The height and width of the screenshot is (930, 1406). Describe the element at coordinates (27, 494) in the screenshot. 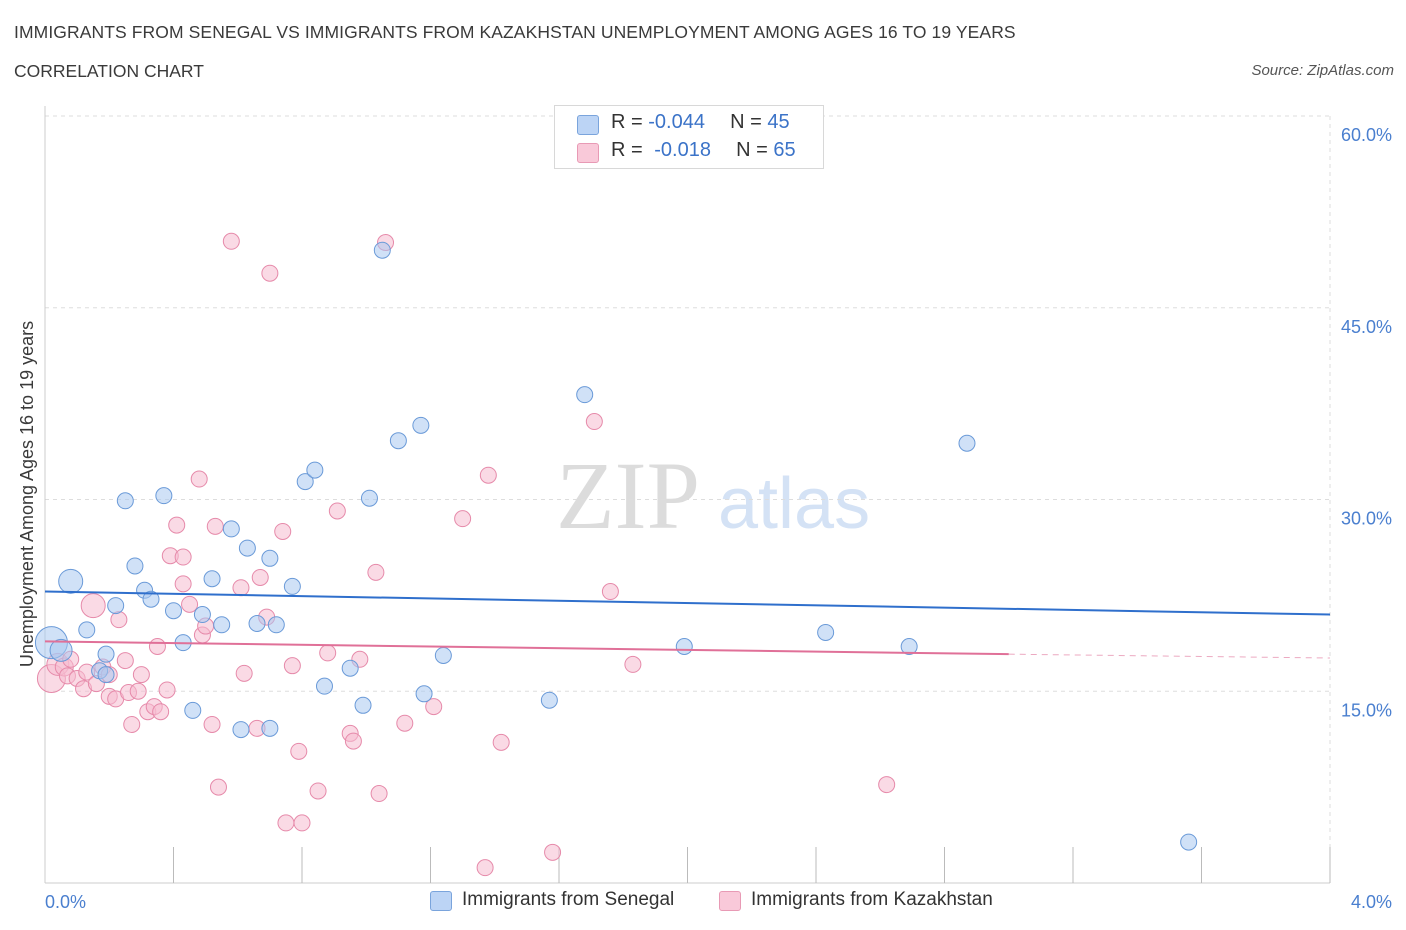

I see `y-axis-label: Unemployment Among Ages 16 to 19 years` at that location.